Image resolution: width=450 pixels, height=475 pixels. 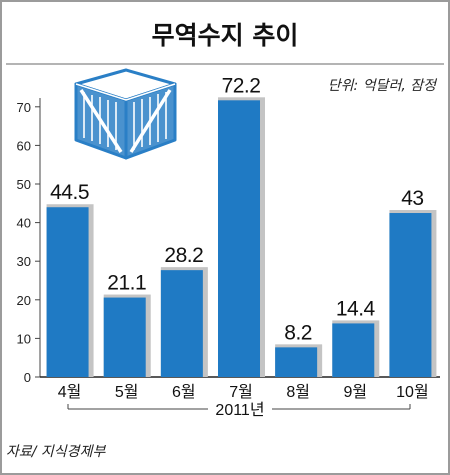 I want to click on category-label: 10월, so click(x=412, y=392).